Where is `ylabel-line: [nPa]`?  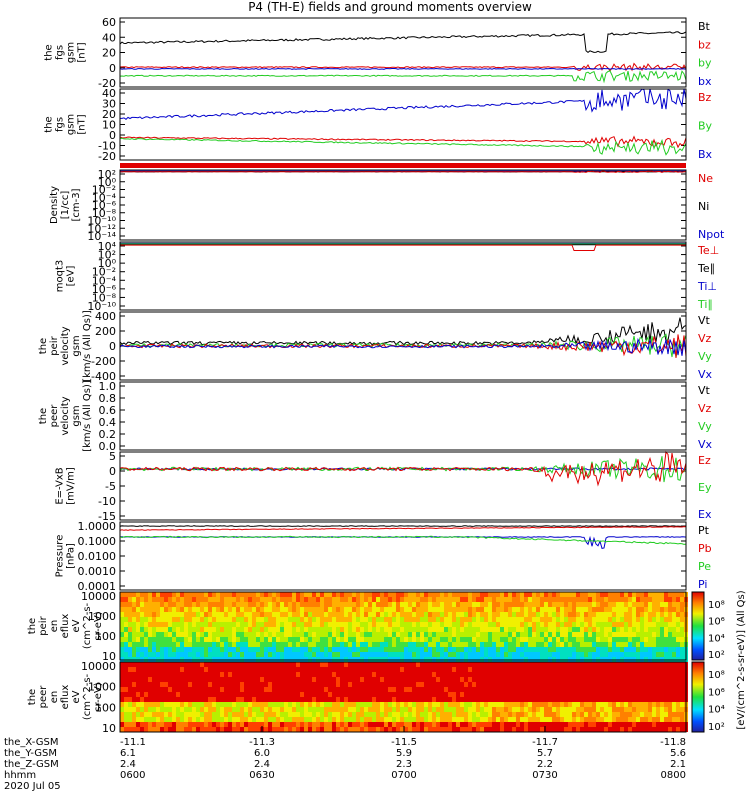
ylabel-line: [nPa] is located at coordinates (71, 556).